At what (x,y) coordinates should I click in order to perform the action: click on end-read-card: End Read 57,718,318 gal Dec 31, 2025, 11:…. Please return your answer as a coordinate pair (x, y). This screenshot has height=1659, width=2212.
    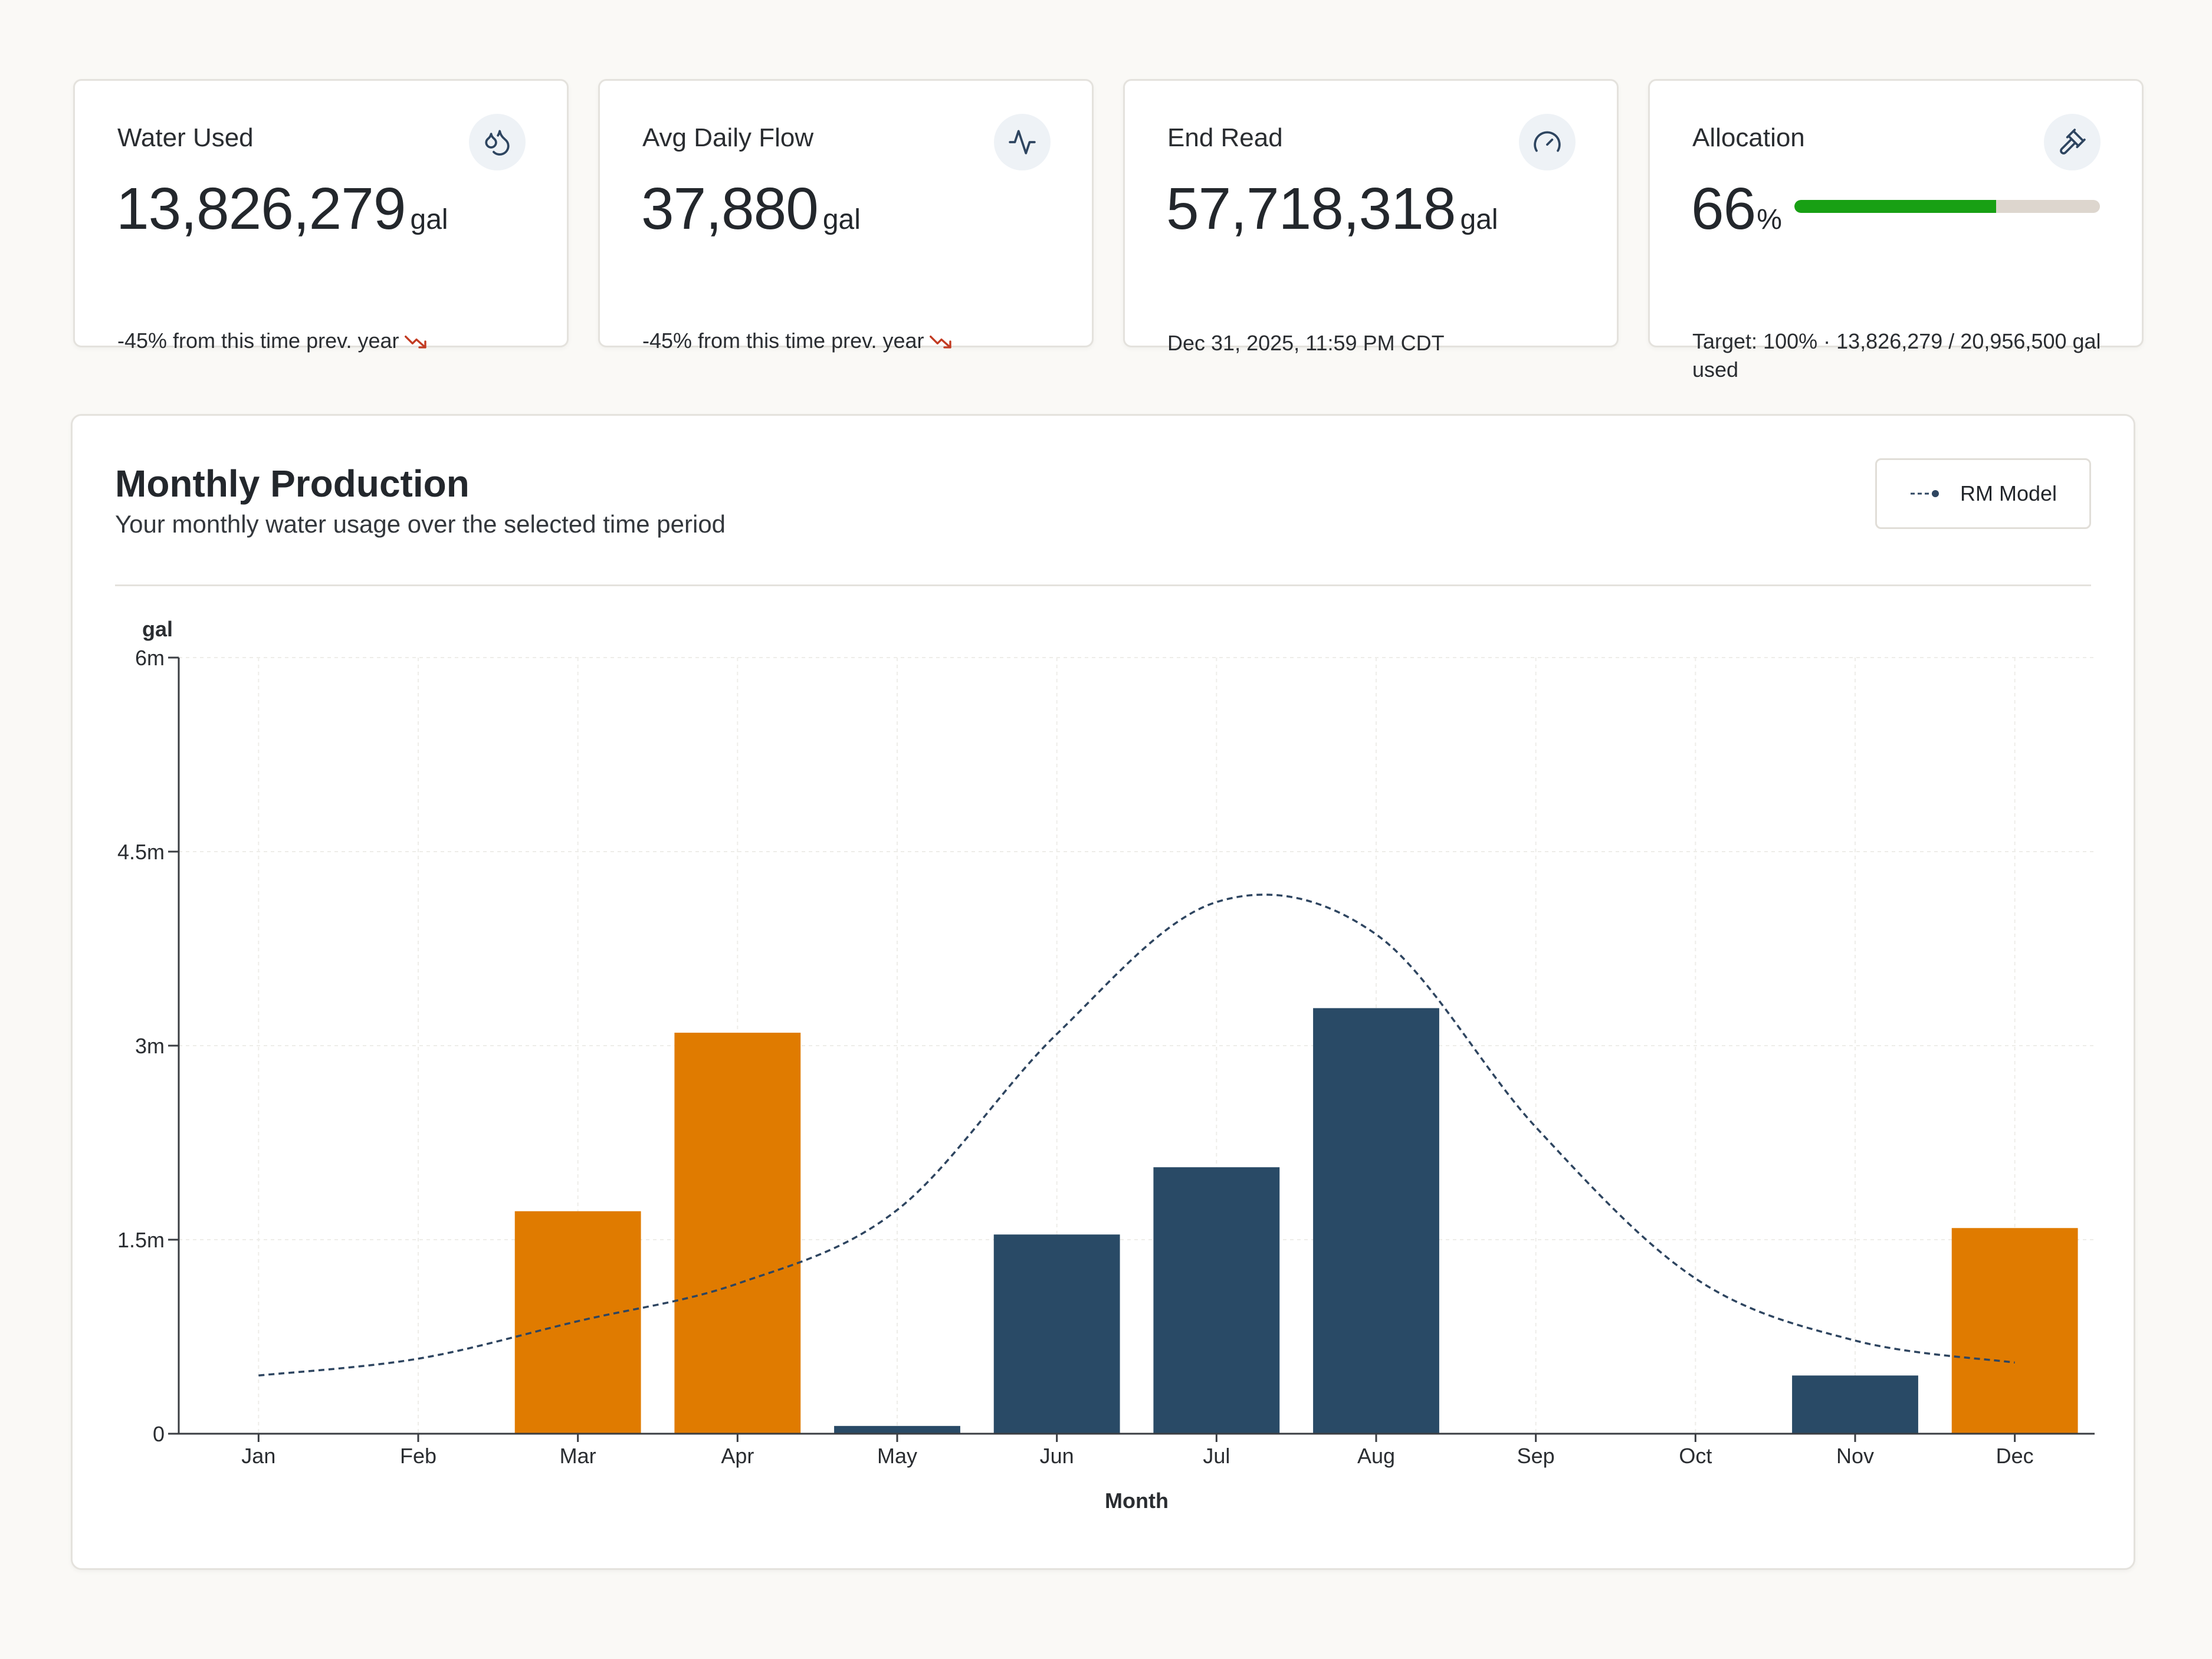
    Looking at the image, I should click on (1371, 217).